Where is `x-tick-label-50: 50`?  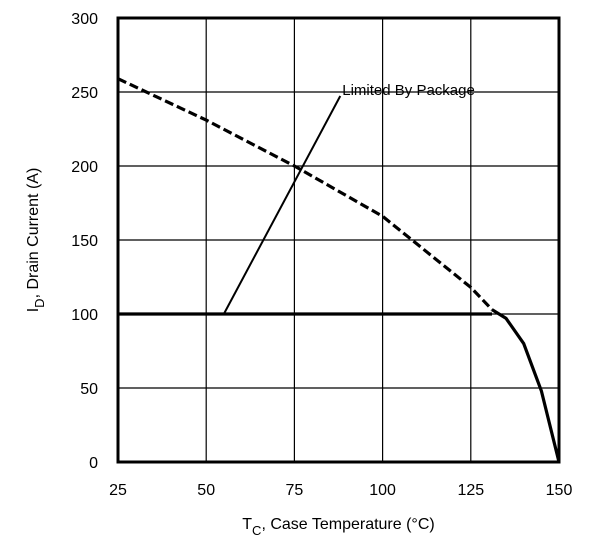 x-tick-label-50: 50 is located at coordinates (206, 490).